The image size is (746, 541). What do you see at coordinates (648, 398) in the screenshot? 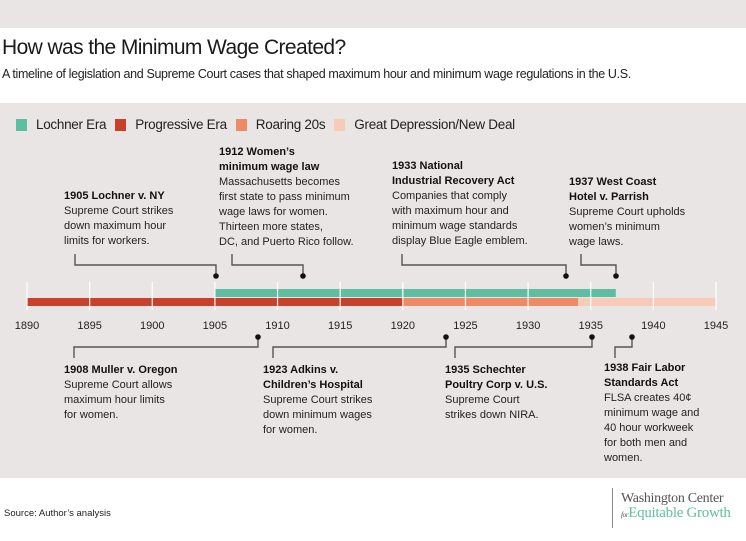
I see `event-body-line: FLSA creates 40¢` at bounding box center [648, 398].